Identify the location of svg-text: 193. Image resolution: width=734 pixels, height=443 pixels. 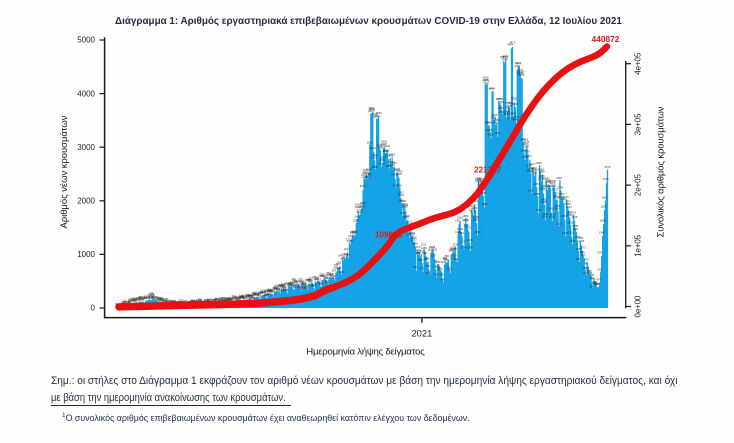
(254, 294).